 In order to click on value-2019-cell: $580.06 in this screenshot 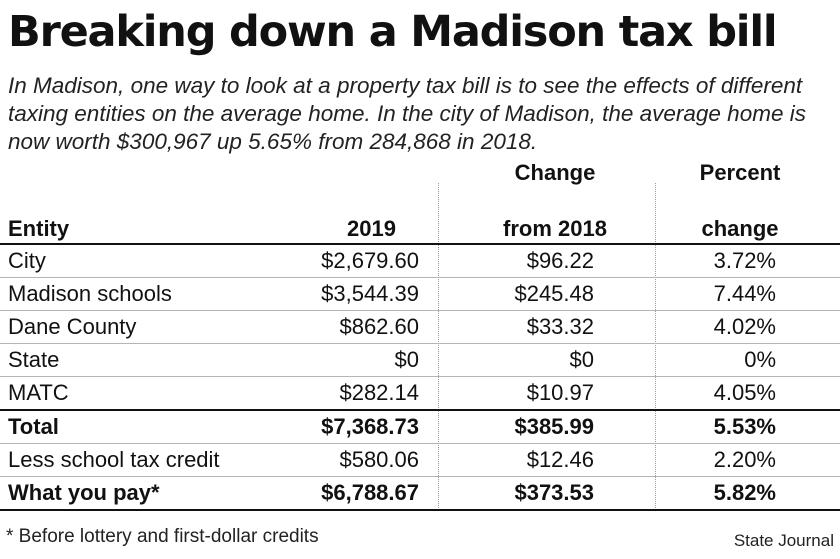, I will do `click(379, 459)`.